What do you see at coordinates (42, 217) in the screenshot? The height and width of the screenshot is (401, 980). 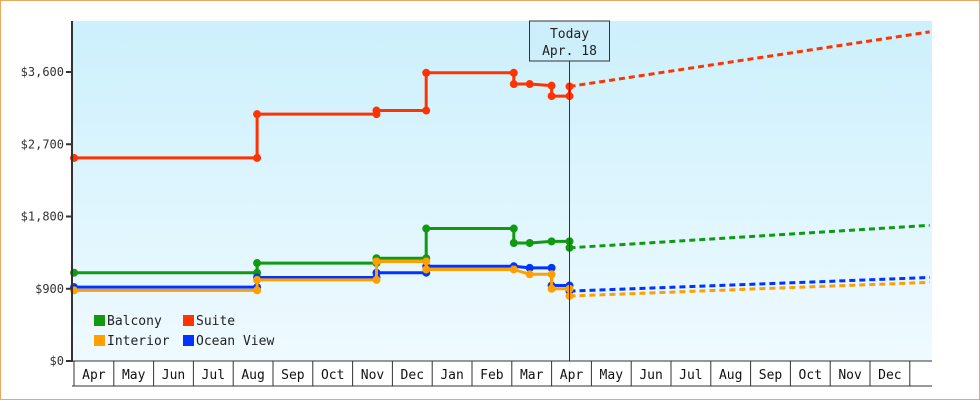 I see `y-tick-label: $1,800` at bounding box center [42, 217].